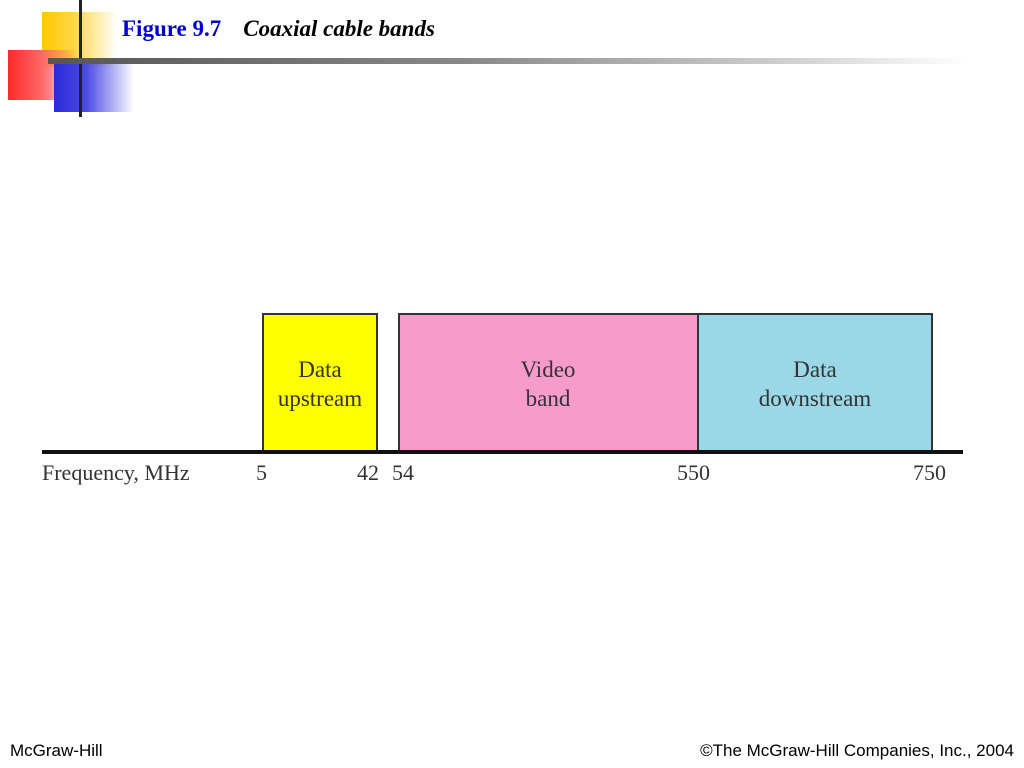 The width and height of the screenshot is (1024, 768). What do you see at coordinates (548, 398) in the screenshot?
I see `band-label-line: band` at bounding box center [548, 398].